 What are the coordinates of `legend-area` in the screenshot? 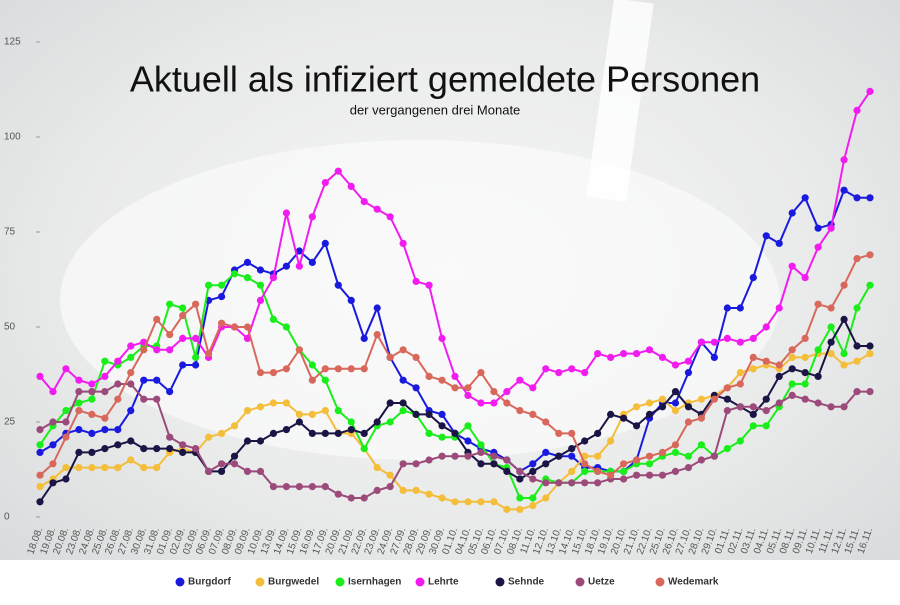 It's located at (450, 580).